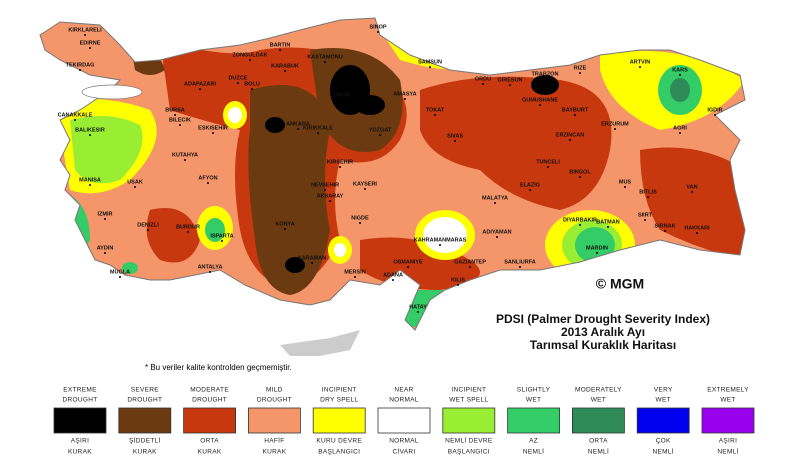 Image resolution: width=790 pixels, height=468 pixels. I want to click on city-label: ORDU, so click(483, 79).